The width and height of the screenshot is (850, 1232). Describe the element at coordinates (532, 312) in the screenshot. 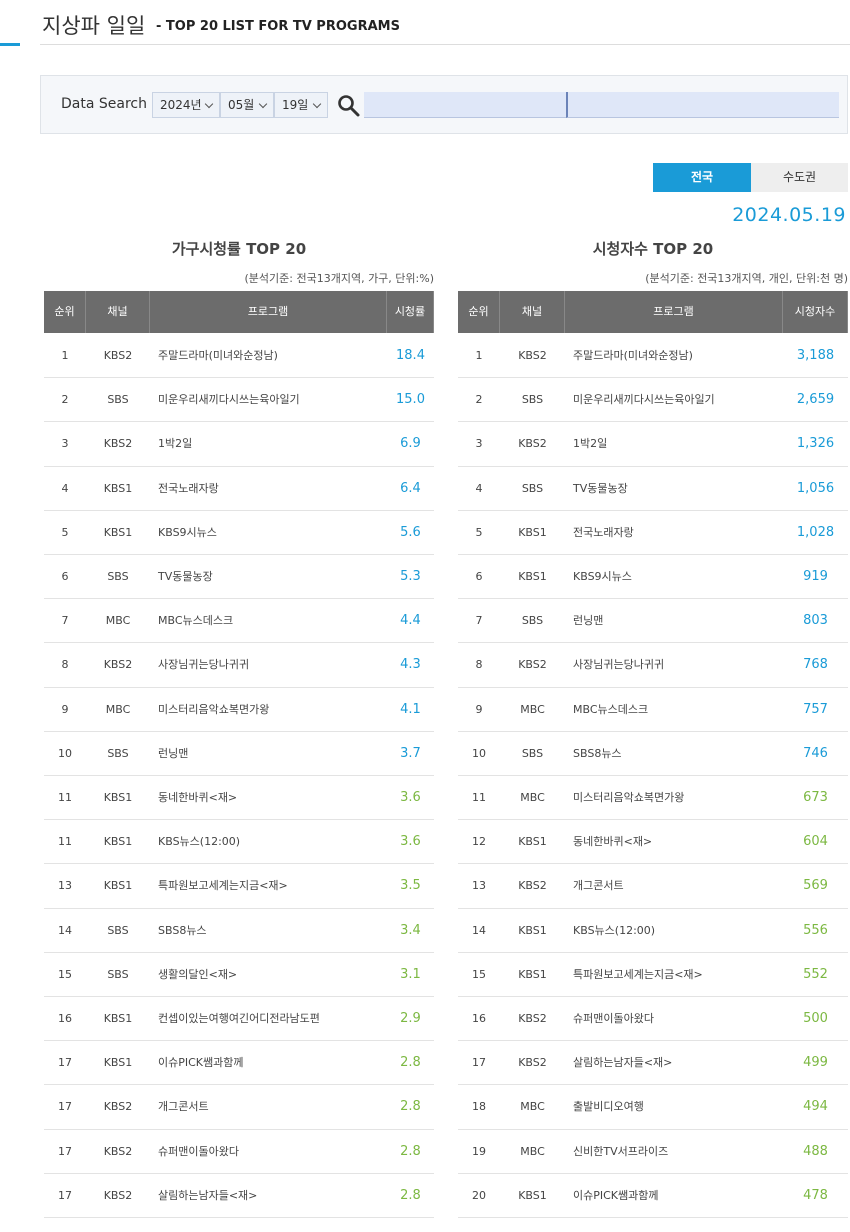

I see `column-header: 채널` at that location.